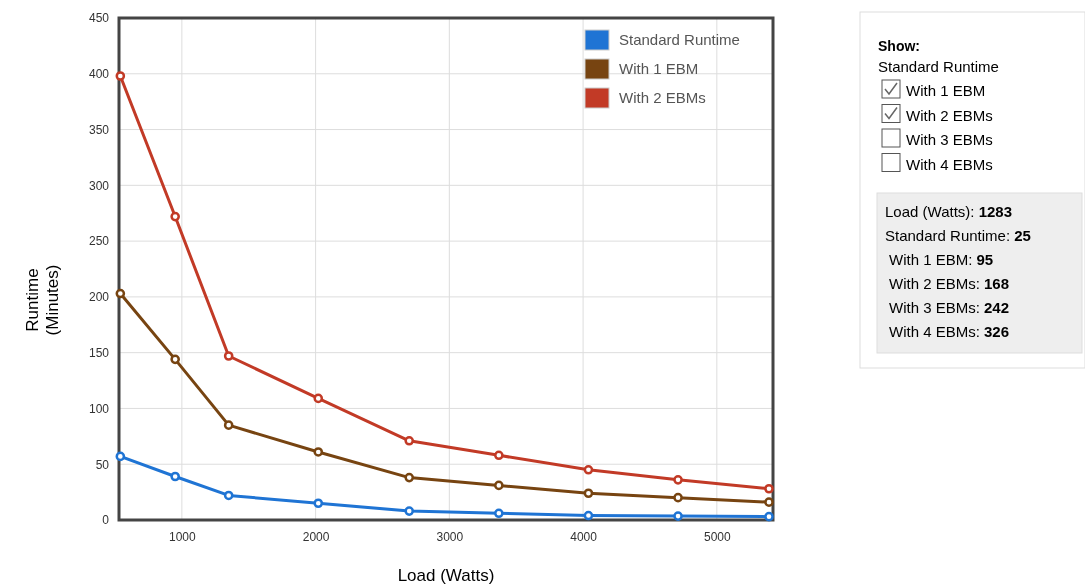 This screenshot has width=1085, height=585. What do you see at coordinates (946, 90) in the screenshot?
I see `text: With 1 EBM` at bounding box center [946, 90].